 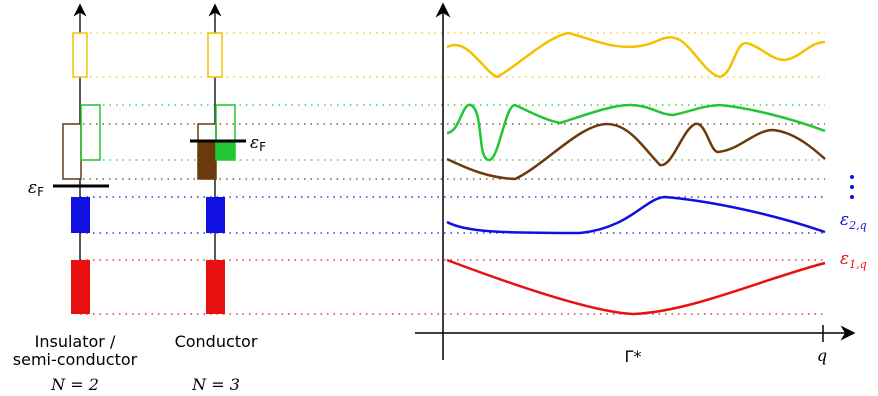 What do you see at coordinates (853, 260) in the screenshot?
I see `eps1-label: ε1,q` at bounding box center [853, 260].